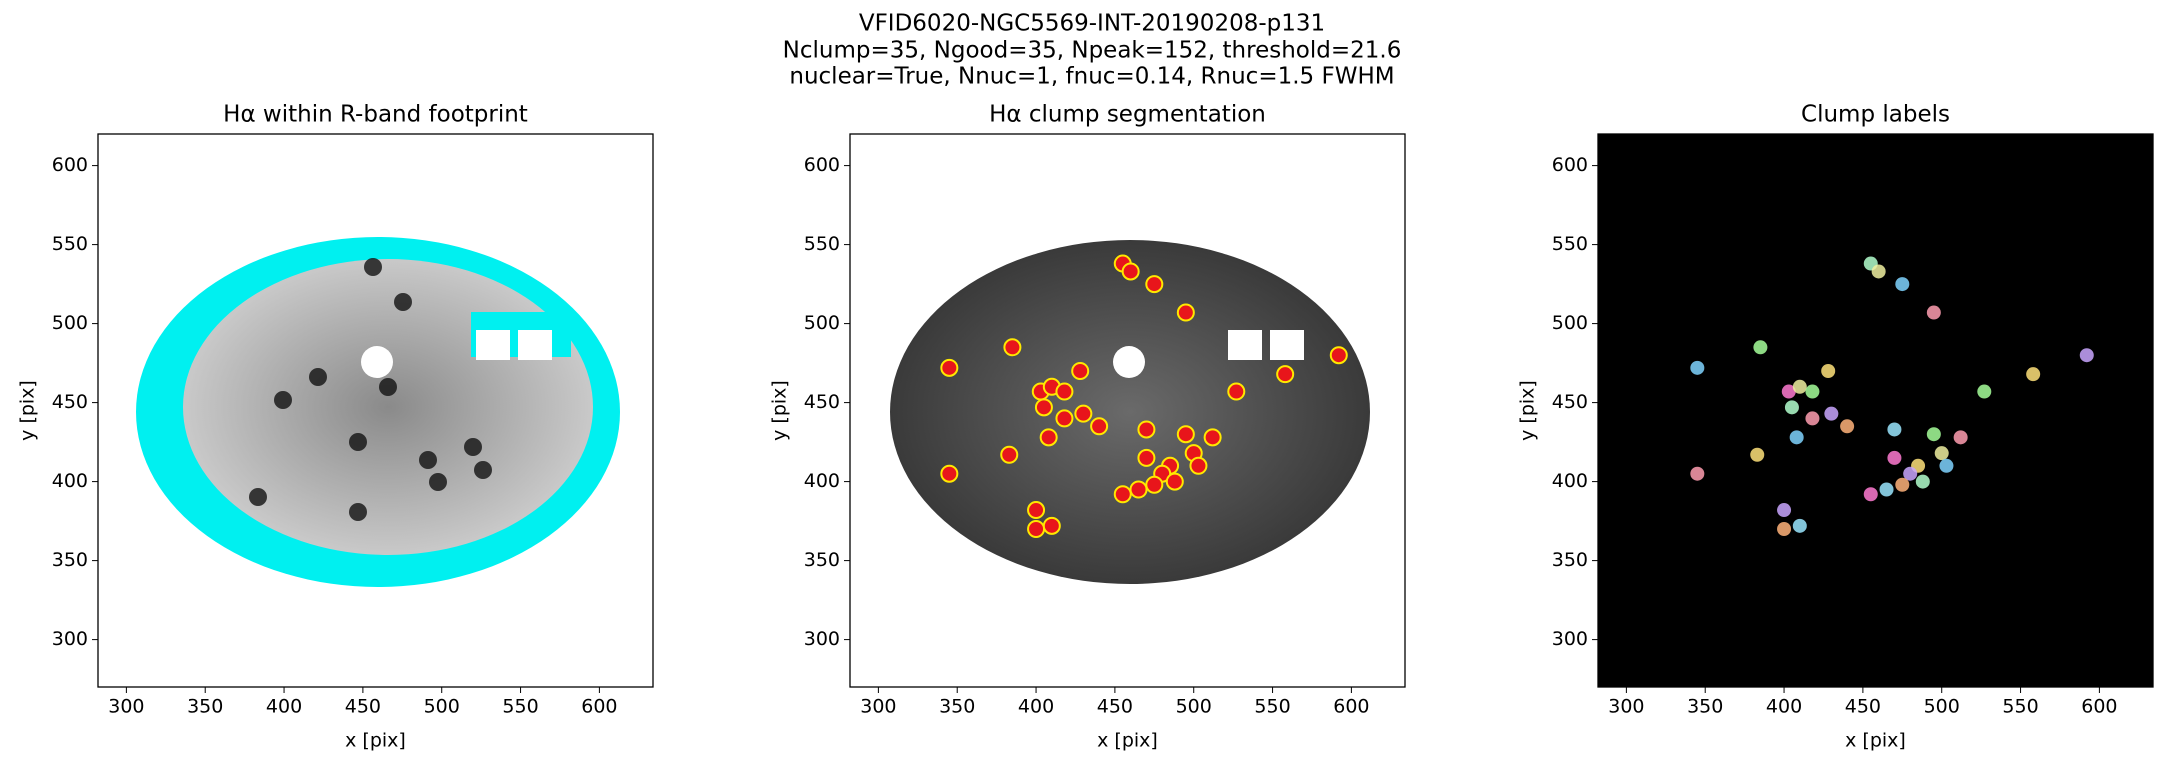 This screenshot has height=767, width=2168. What do you see at coordinates (388, 407) in the screenshot?
I see `halpha-image` at bounding box center [388, 407].